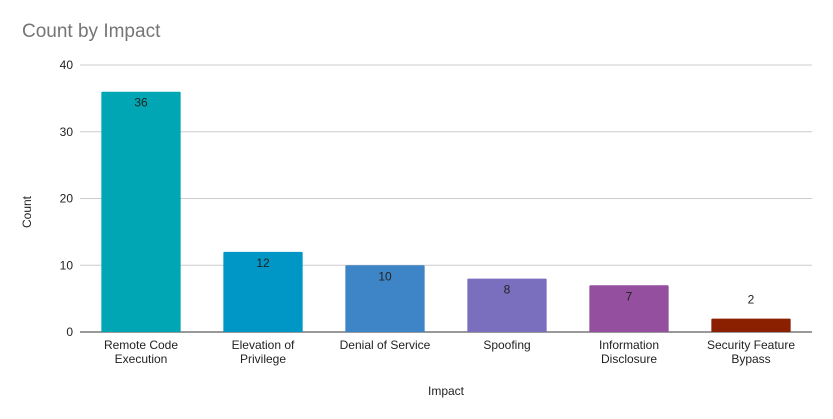 This screenshot has width=833, height=419. What do you see at coordinates (751, 300) in the screenshot?
I see `data-label: 2` at bounding box center [751, 300].